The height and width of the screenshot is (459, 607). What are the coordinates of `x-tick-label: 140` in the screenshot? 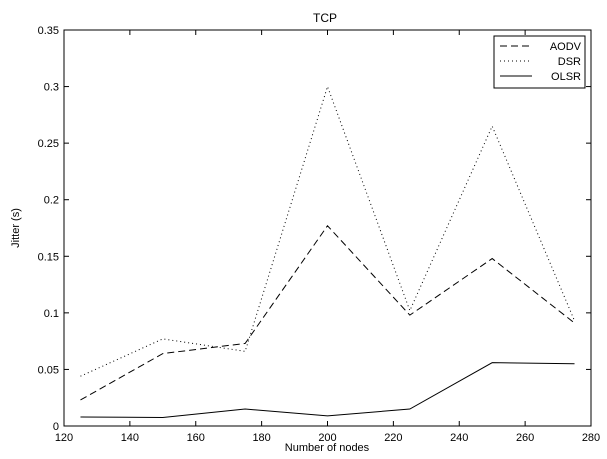 It's located at (130, 438).